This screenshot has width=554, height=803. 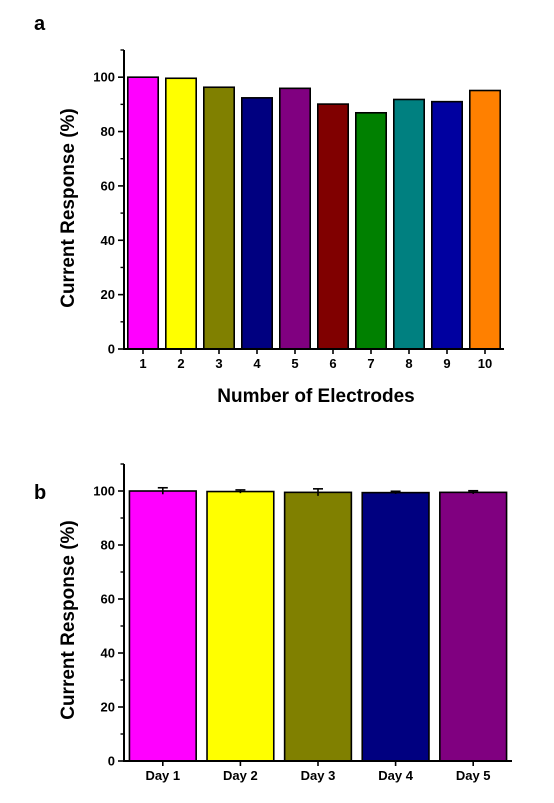 What do you see at coordinates (68, 208) in the screenshot?
I see `y-axis-label-a: Current Response (%)` at bounding box center [68, 208].